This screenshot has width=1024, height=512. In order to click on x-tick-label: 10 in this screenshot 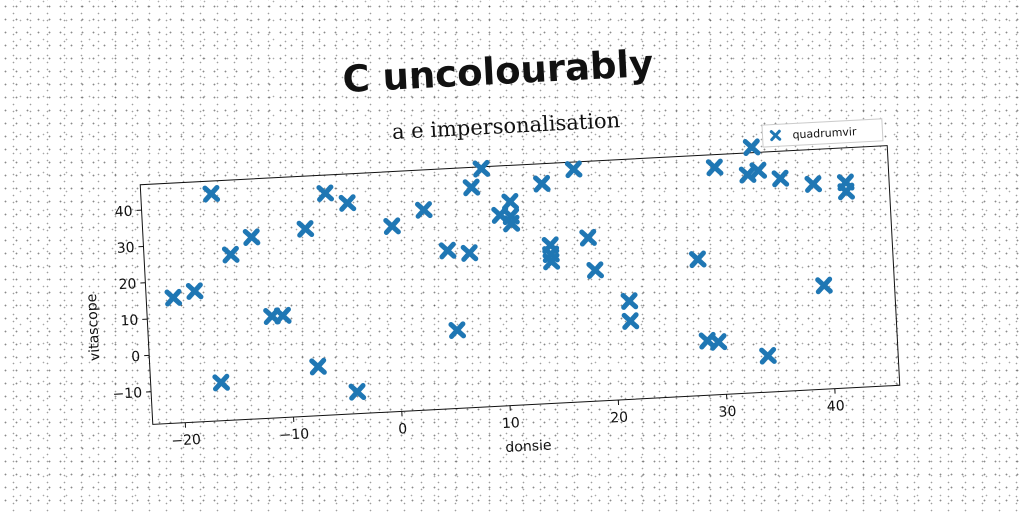, I will do `click(511, 423)`.